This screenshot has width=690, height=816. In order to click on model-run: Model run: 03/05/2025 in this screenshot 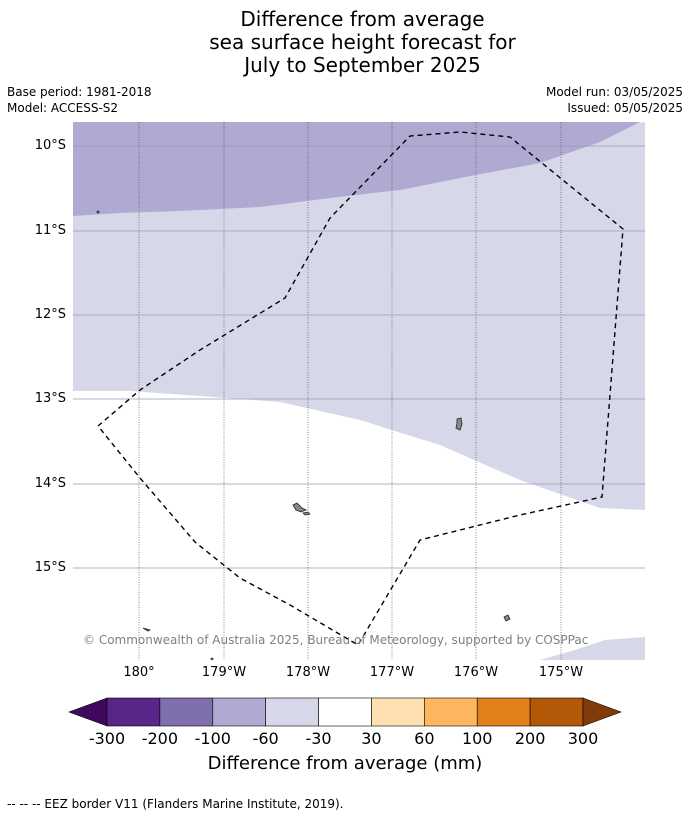, I will do `click(614, 92)`.